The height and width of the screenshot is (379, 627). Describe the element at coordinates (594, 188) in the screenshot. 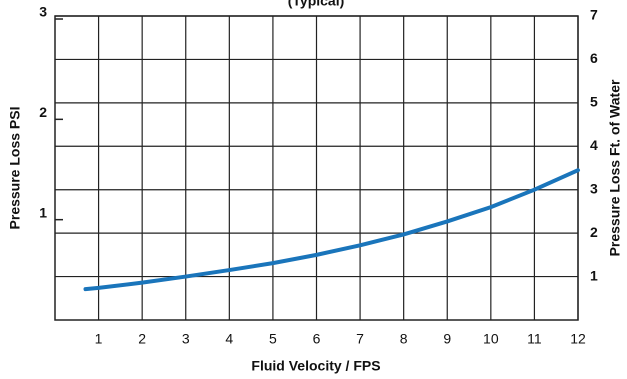

I see `y2-tick-label: 3` at that location.